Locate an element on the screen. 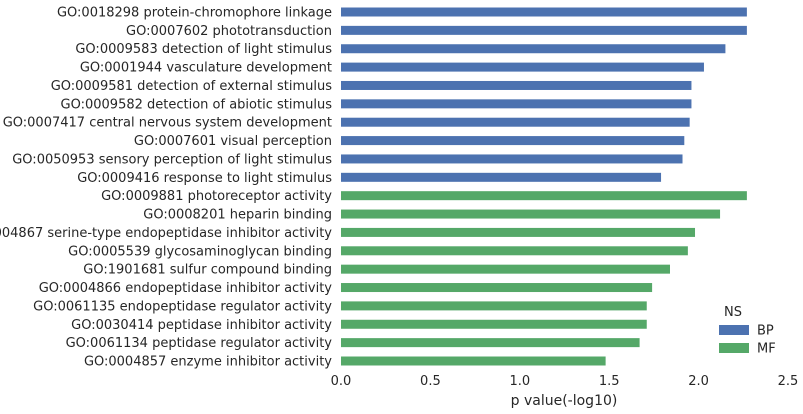 The width and height of the screenshot is (803, 414). category-label-20: GO:0004857 enzyme inhibitor activity is located at coordinates (208, 362).